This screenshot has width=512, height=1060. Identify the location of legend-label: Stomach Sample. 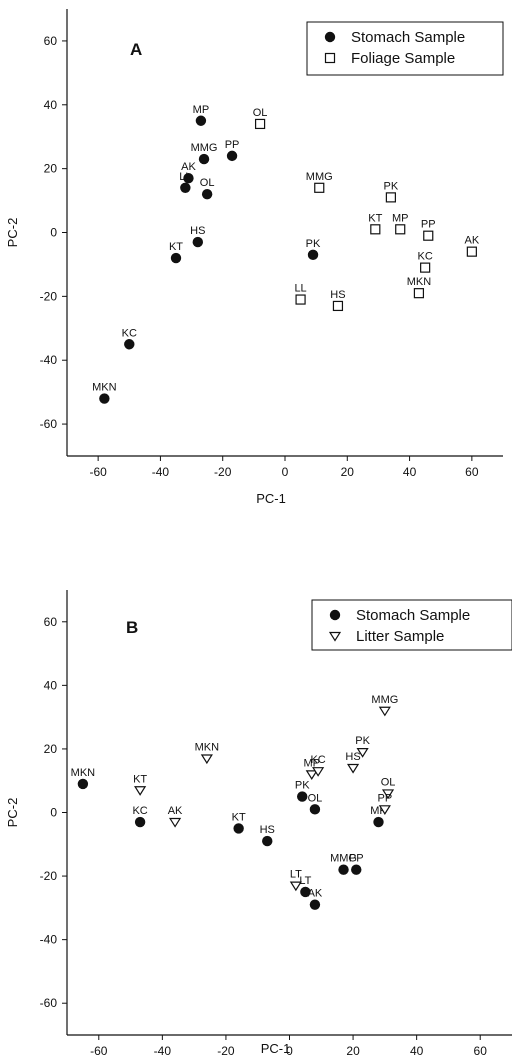
(413, 615).